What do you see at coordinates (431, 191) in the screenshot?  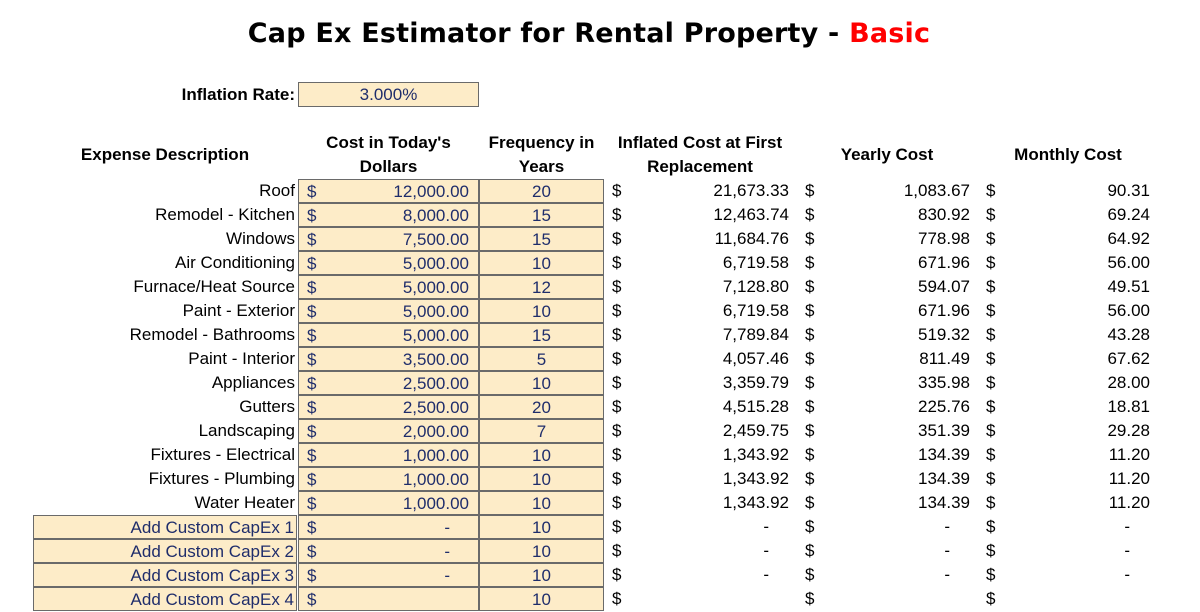 I see `cost-today-value: 12,000.00` at bounding box center [431, 191].